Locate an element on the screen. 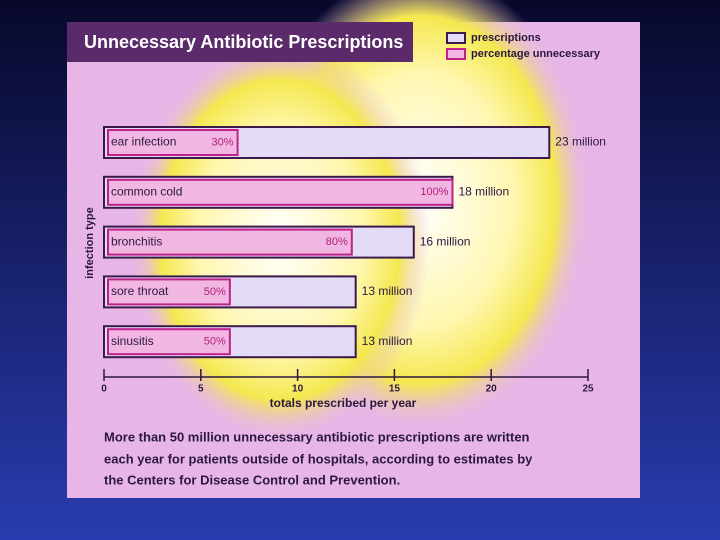 The width and height of the screenshot is (720, 540). data-label: 16 million is located at coordinates (445, 241).